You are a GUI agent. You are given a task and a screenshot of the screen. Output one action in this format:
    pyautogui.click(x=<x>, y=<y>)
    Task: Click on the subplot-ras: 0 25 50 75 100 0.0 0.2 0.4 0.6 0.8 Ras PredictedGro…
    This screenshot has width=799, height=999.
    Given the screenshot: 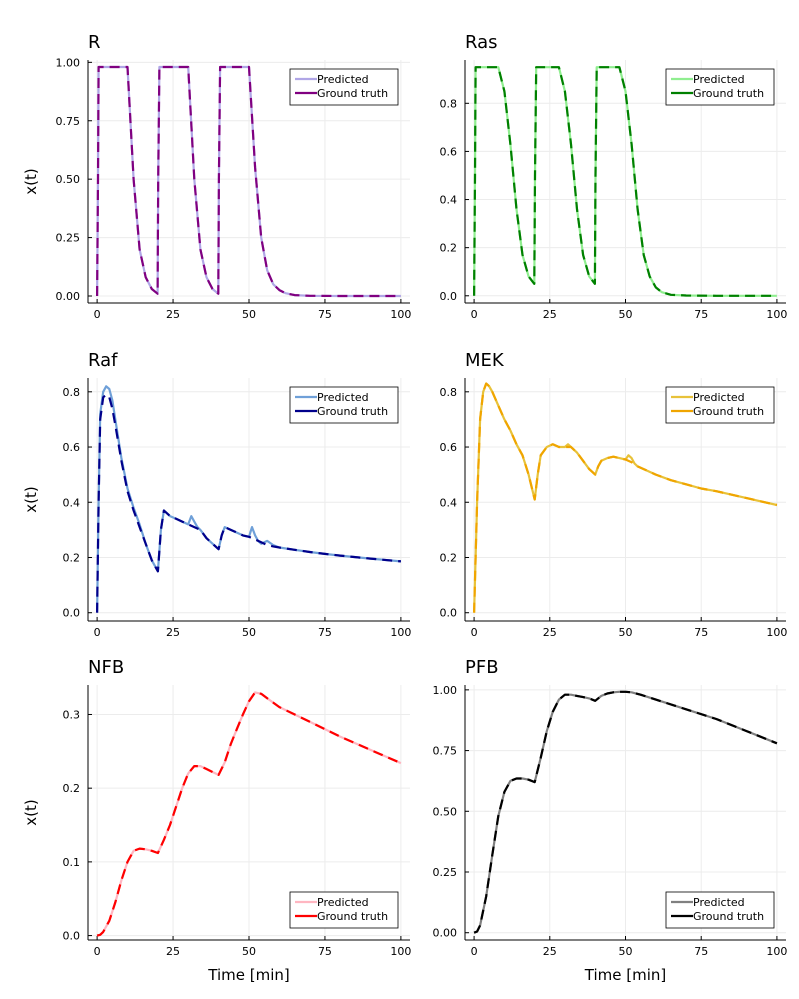 What is the action you would take?
    pyautogui.click(x=614, y=176)
    